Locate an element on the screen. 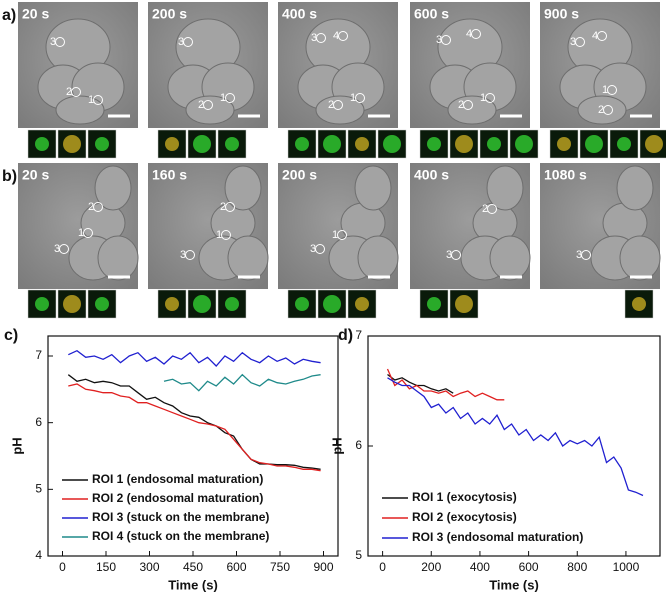  y-tick-label: 6 is located at coordinates (358, 445).